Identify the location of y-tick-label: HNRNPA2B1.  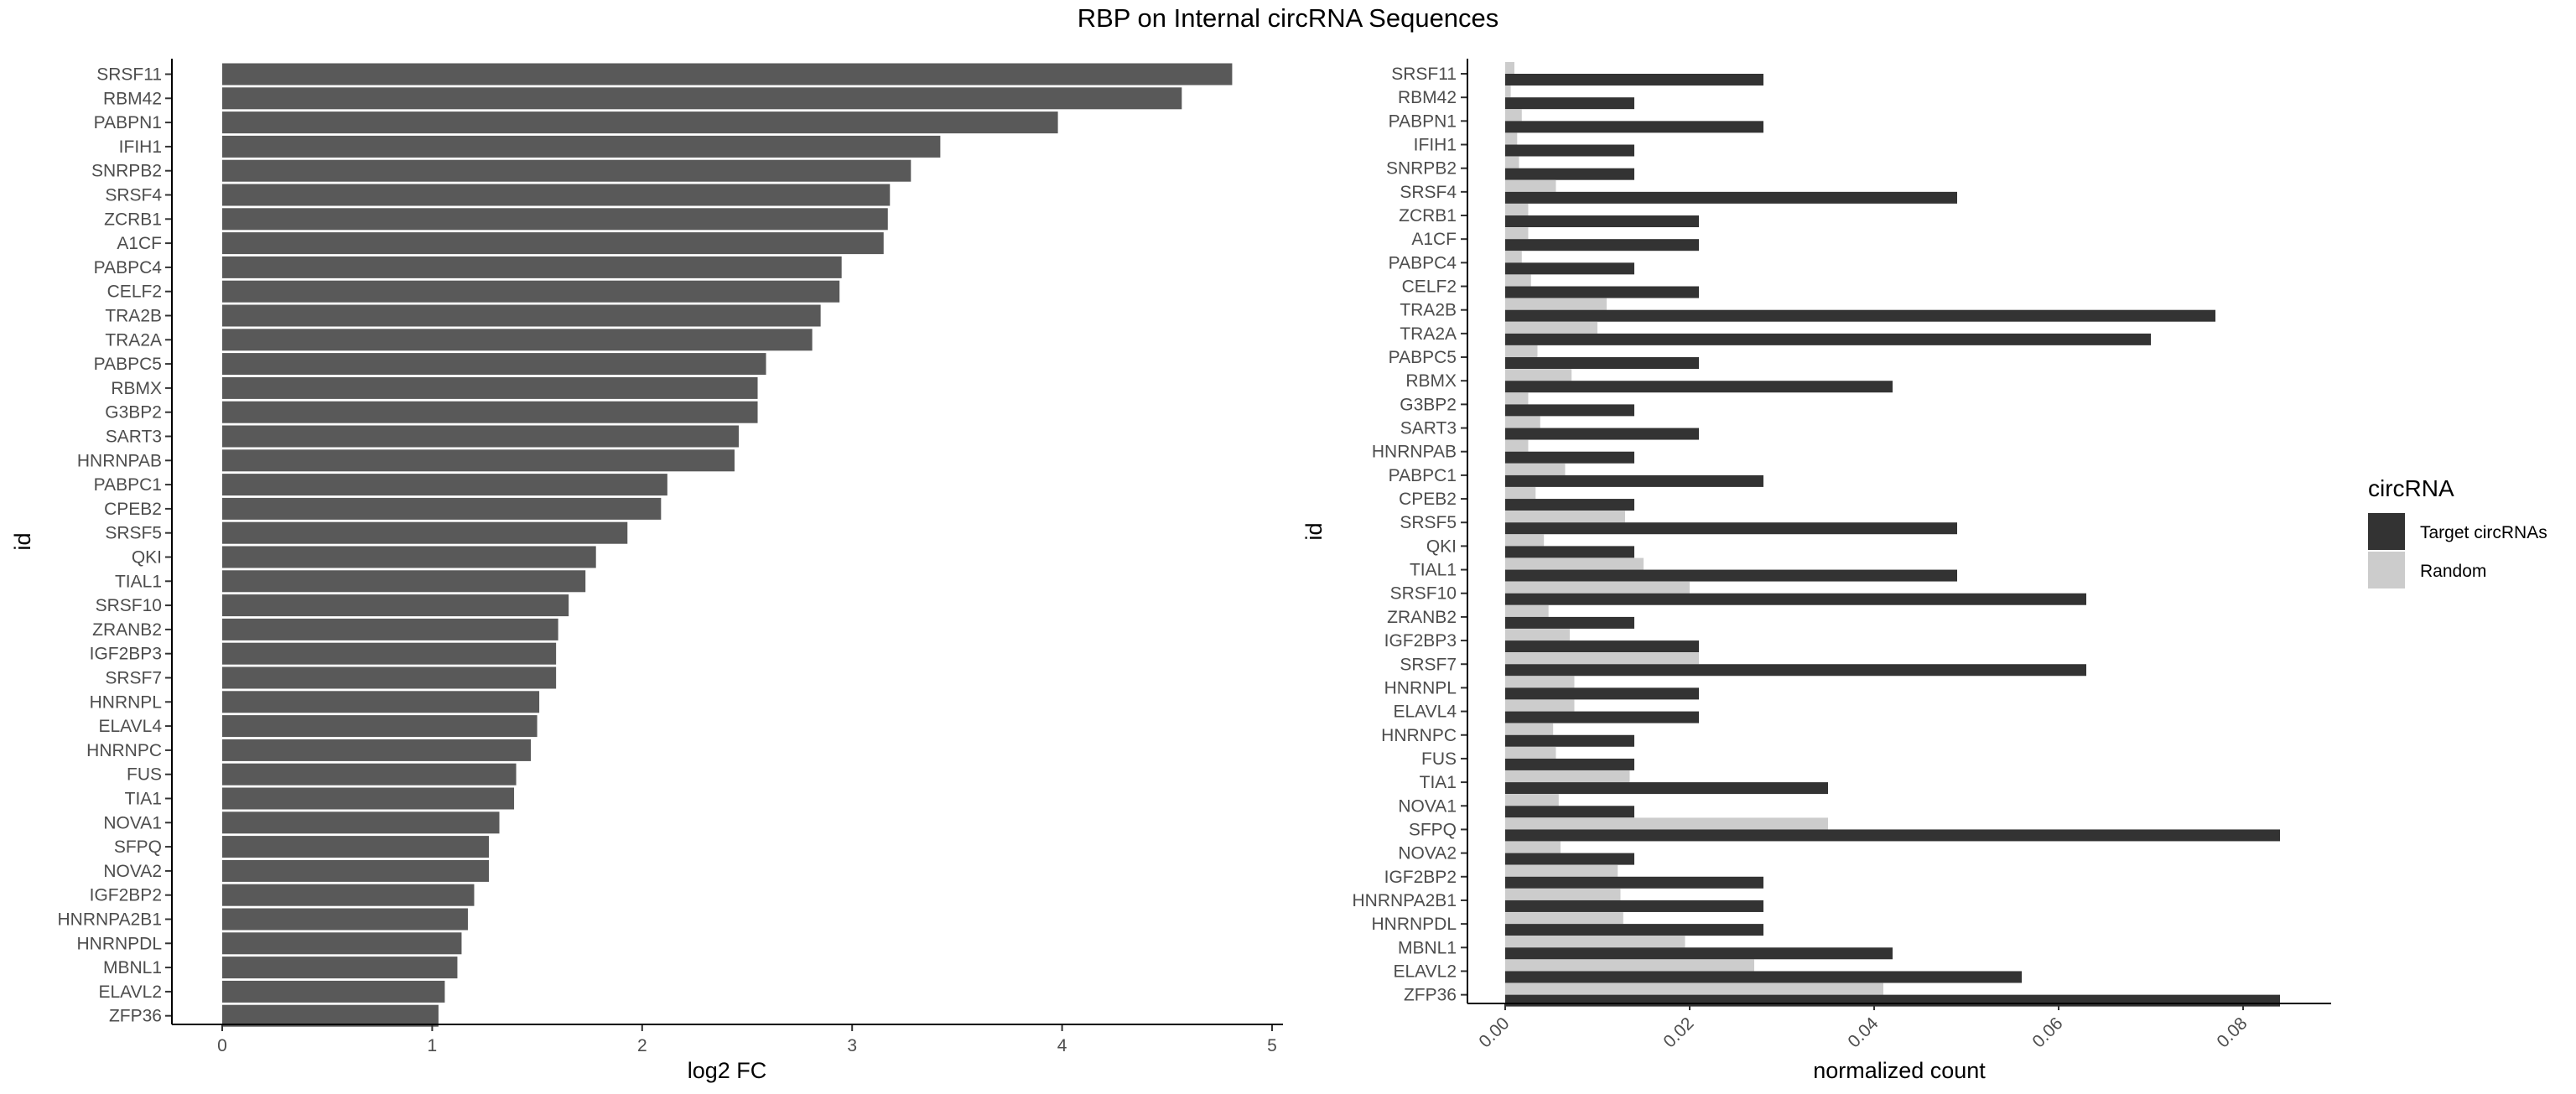
(1405, 900).